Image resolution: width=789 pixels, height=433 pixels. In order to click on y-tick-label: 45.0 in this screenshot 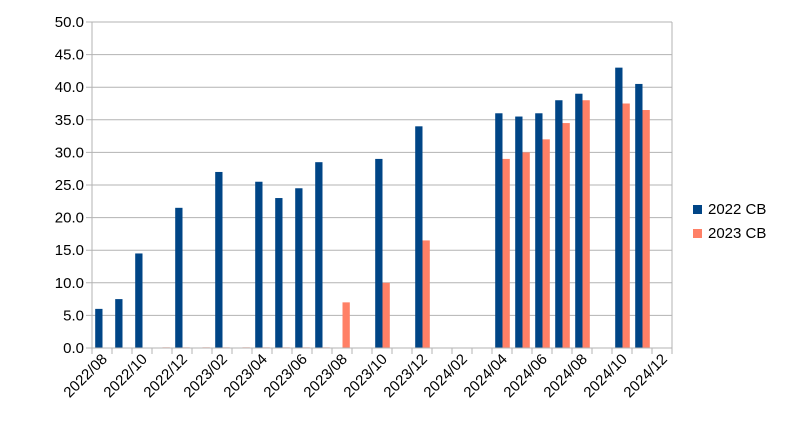, I will do `click(69, 55)`.